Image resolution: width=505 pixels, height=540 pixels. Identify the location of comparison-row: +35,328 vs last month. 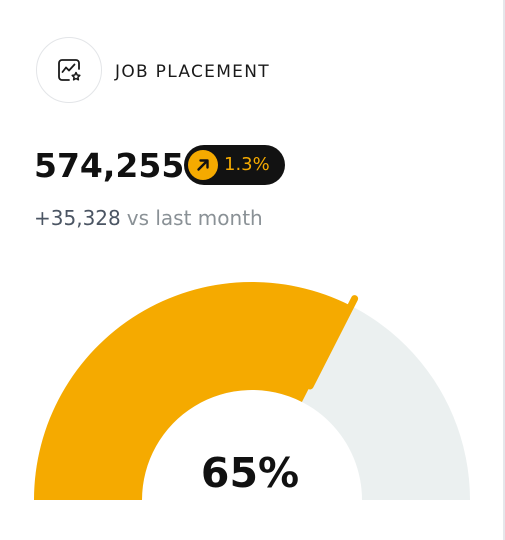
(148, 218).